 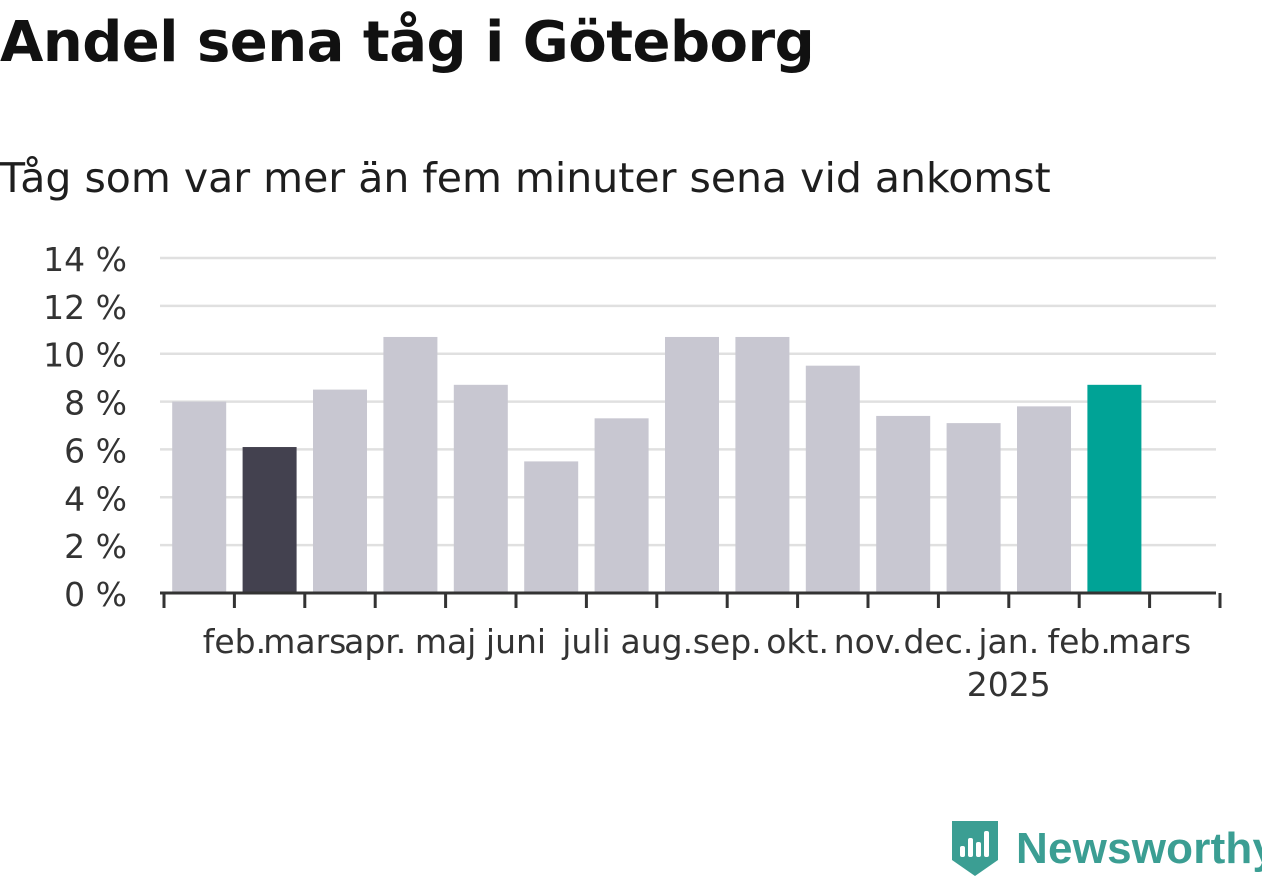 I want to click on x-tick-label: sep., so click(x=727, y=641).